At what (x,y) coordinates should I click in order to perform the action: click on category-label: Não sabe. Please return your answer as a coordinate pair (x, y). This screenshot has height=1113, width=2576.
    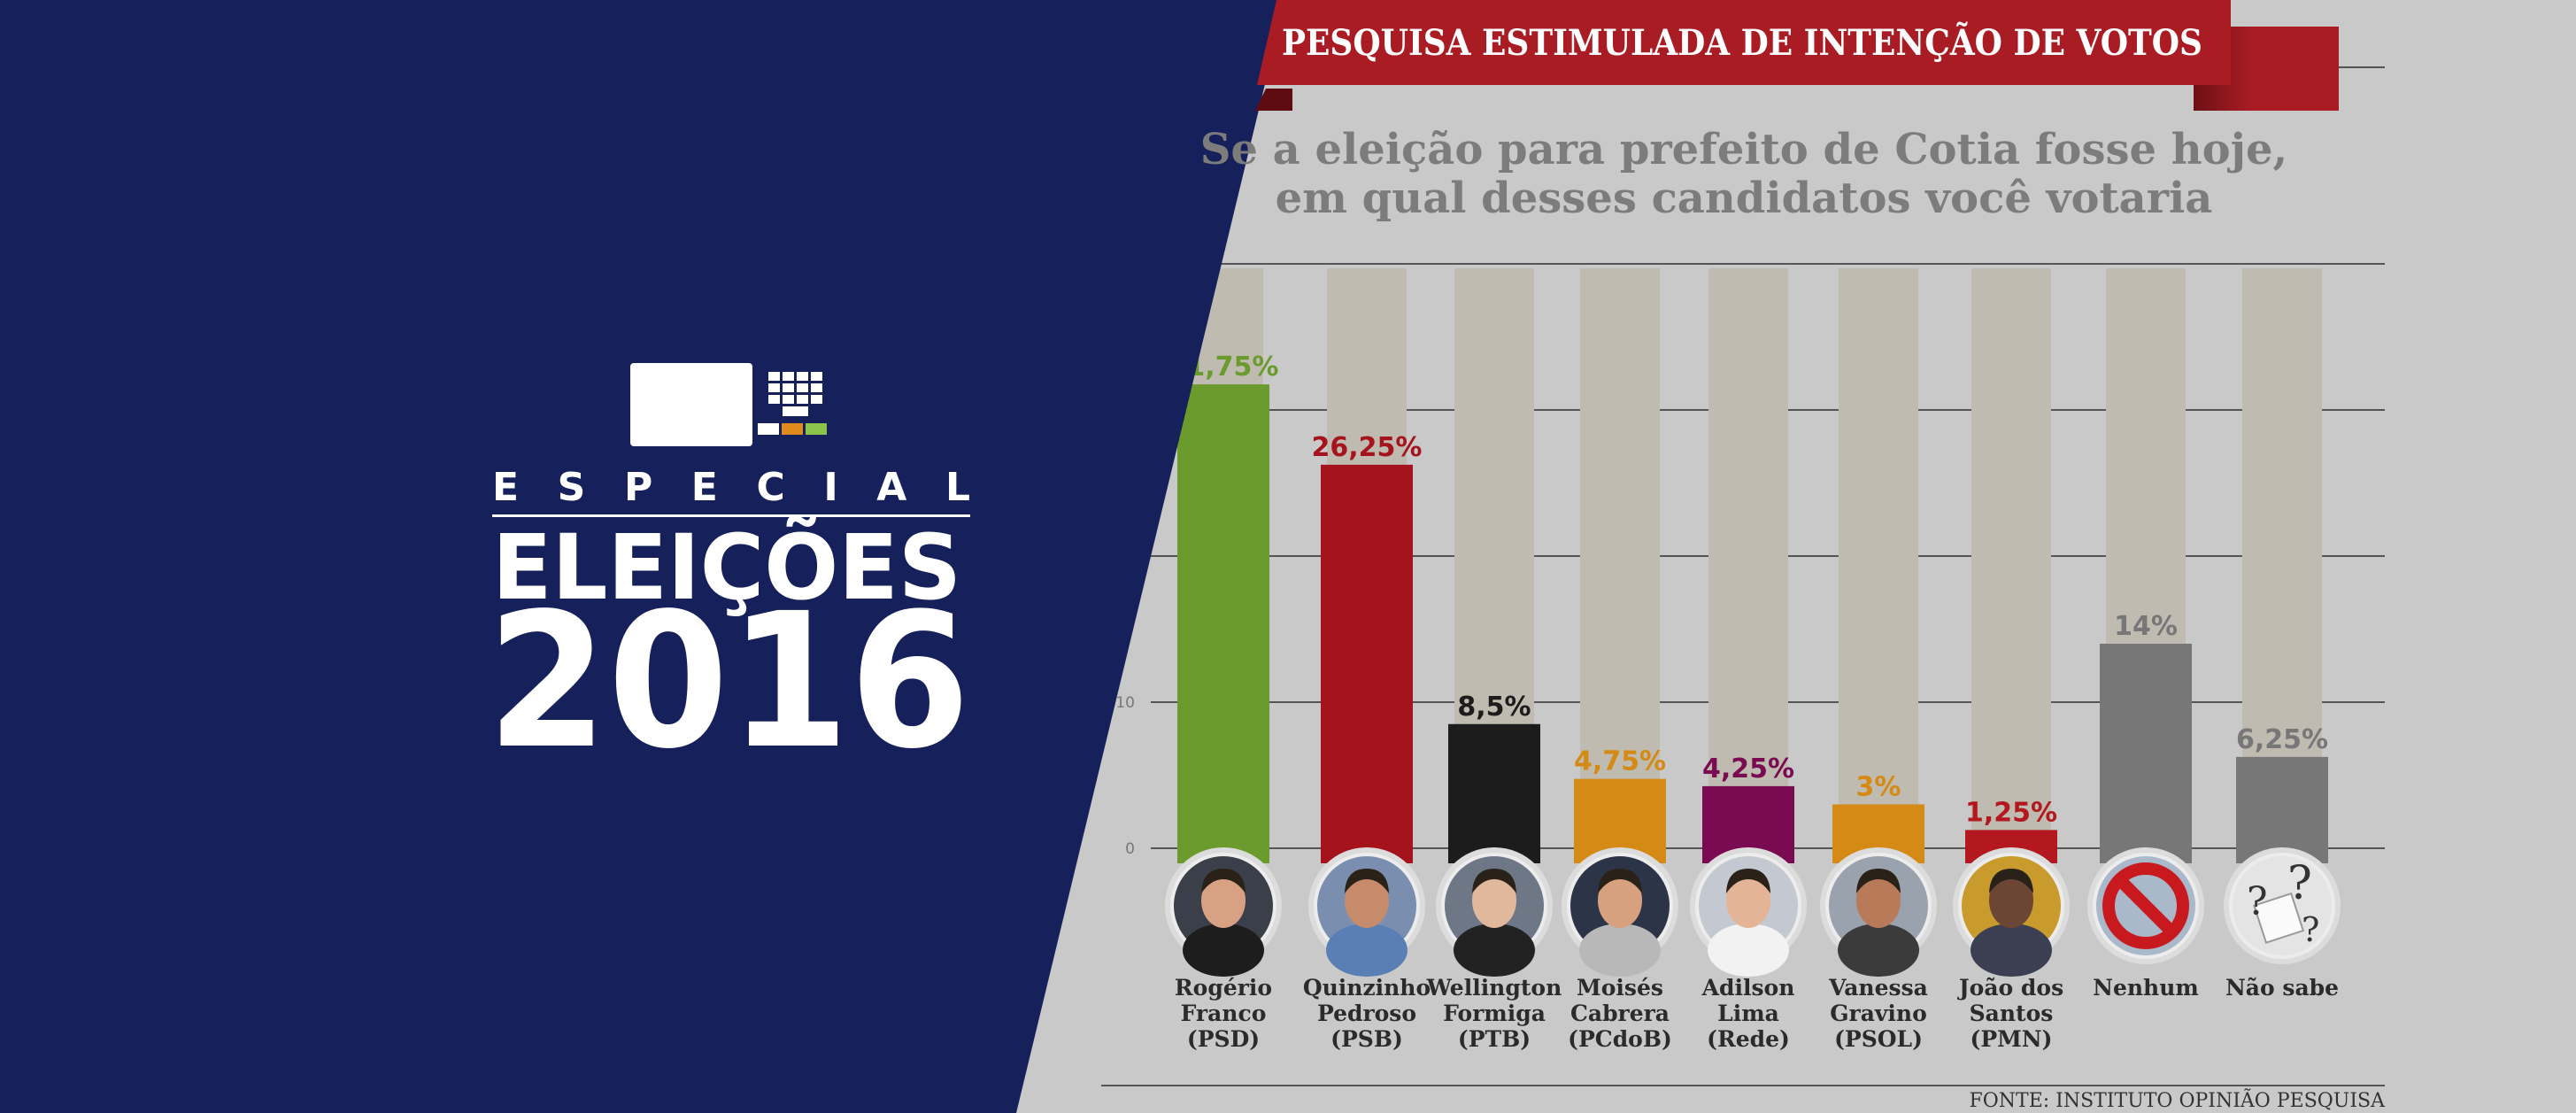
    Looking at the image, I should click on (2282, 988).